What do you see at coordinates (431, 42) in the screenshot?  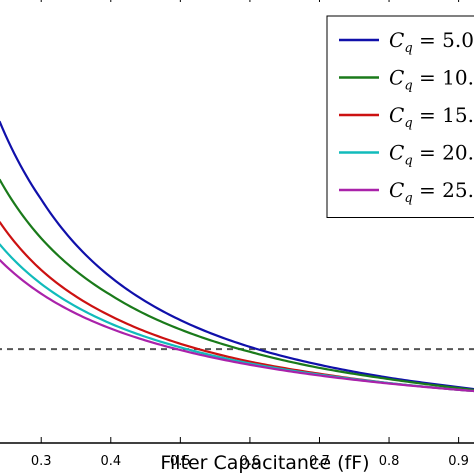 I see `legend-label: Cq = 5.0` at bounding box center [431, 42].